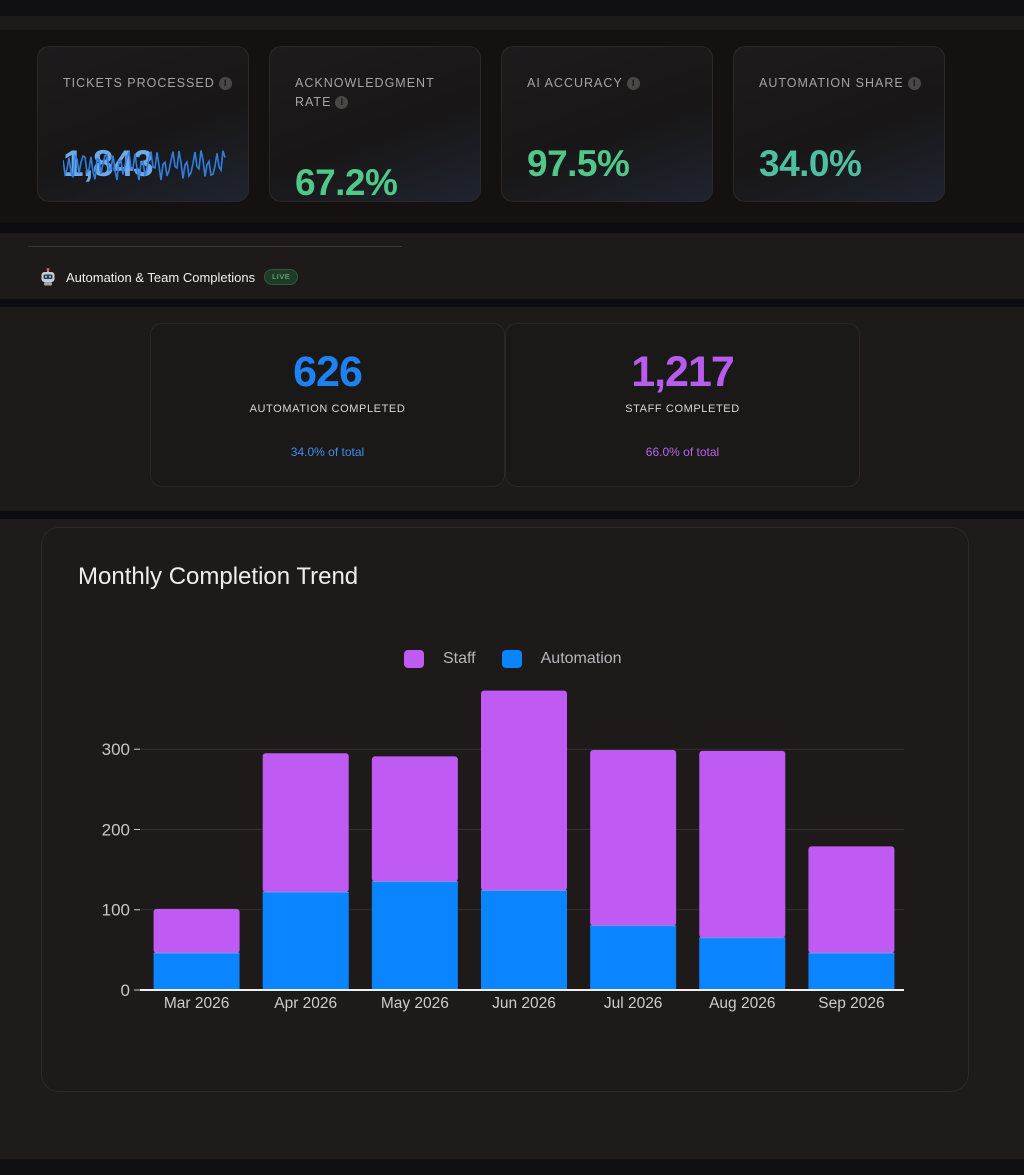  I want to click on y-tick-label: 100, so click(116, 910).